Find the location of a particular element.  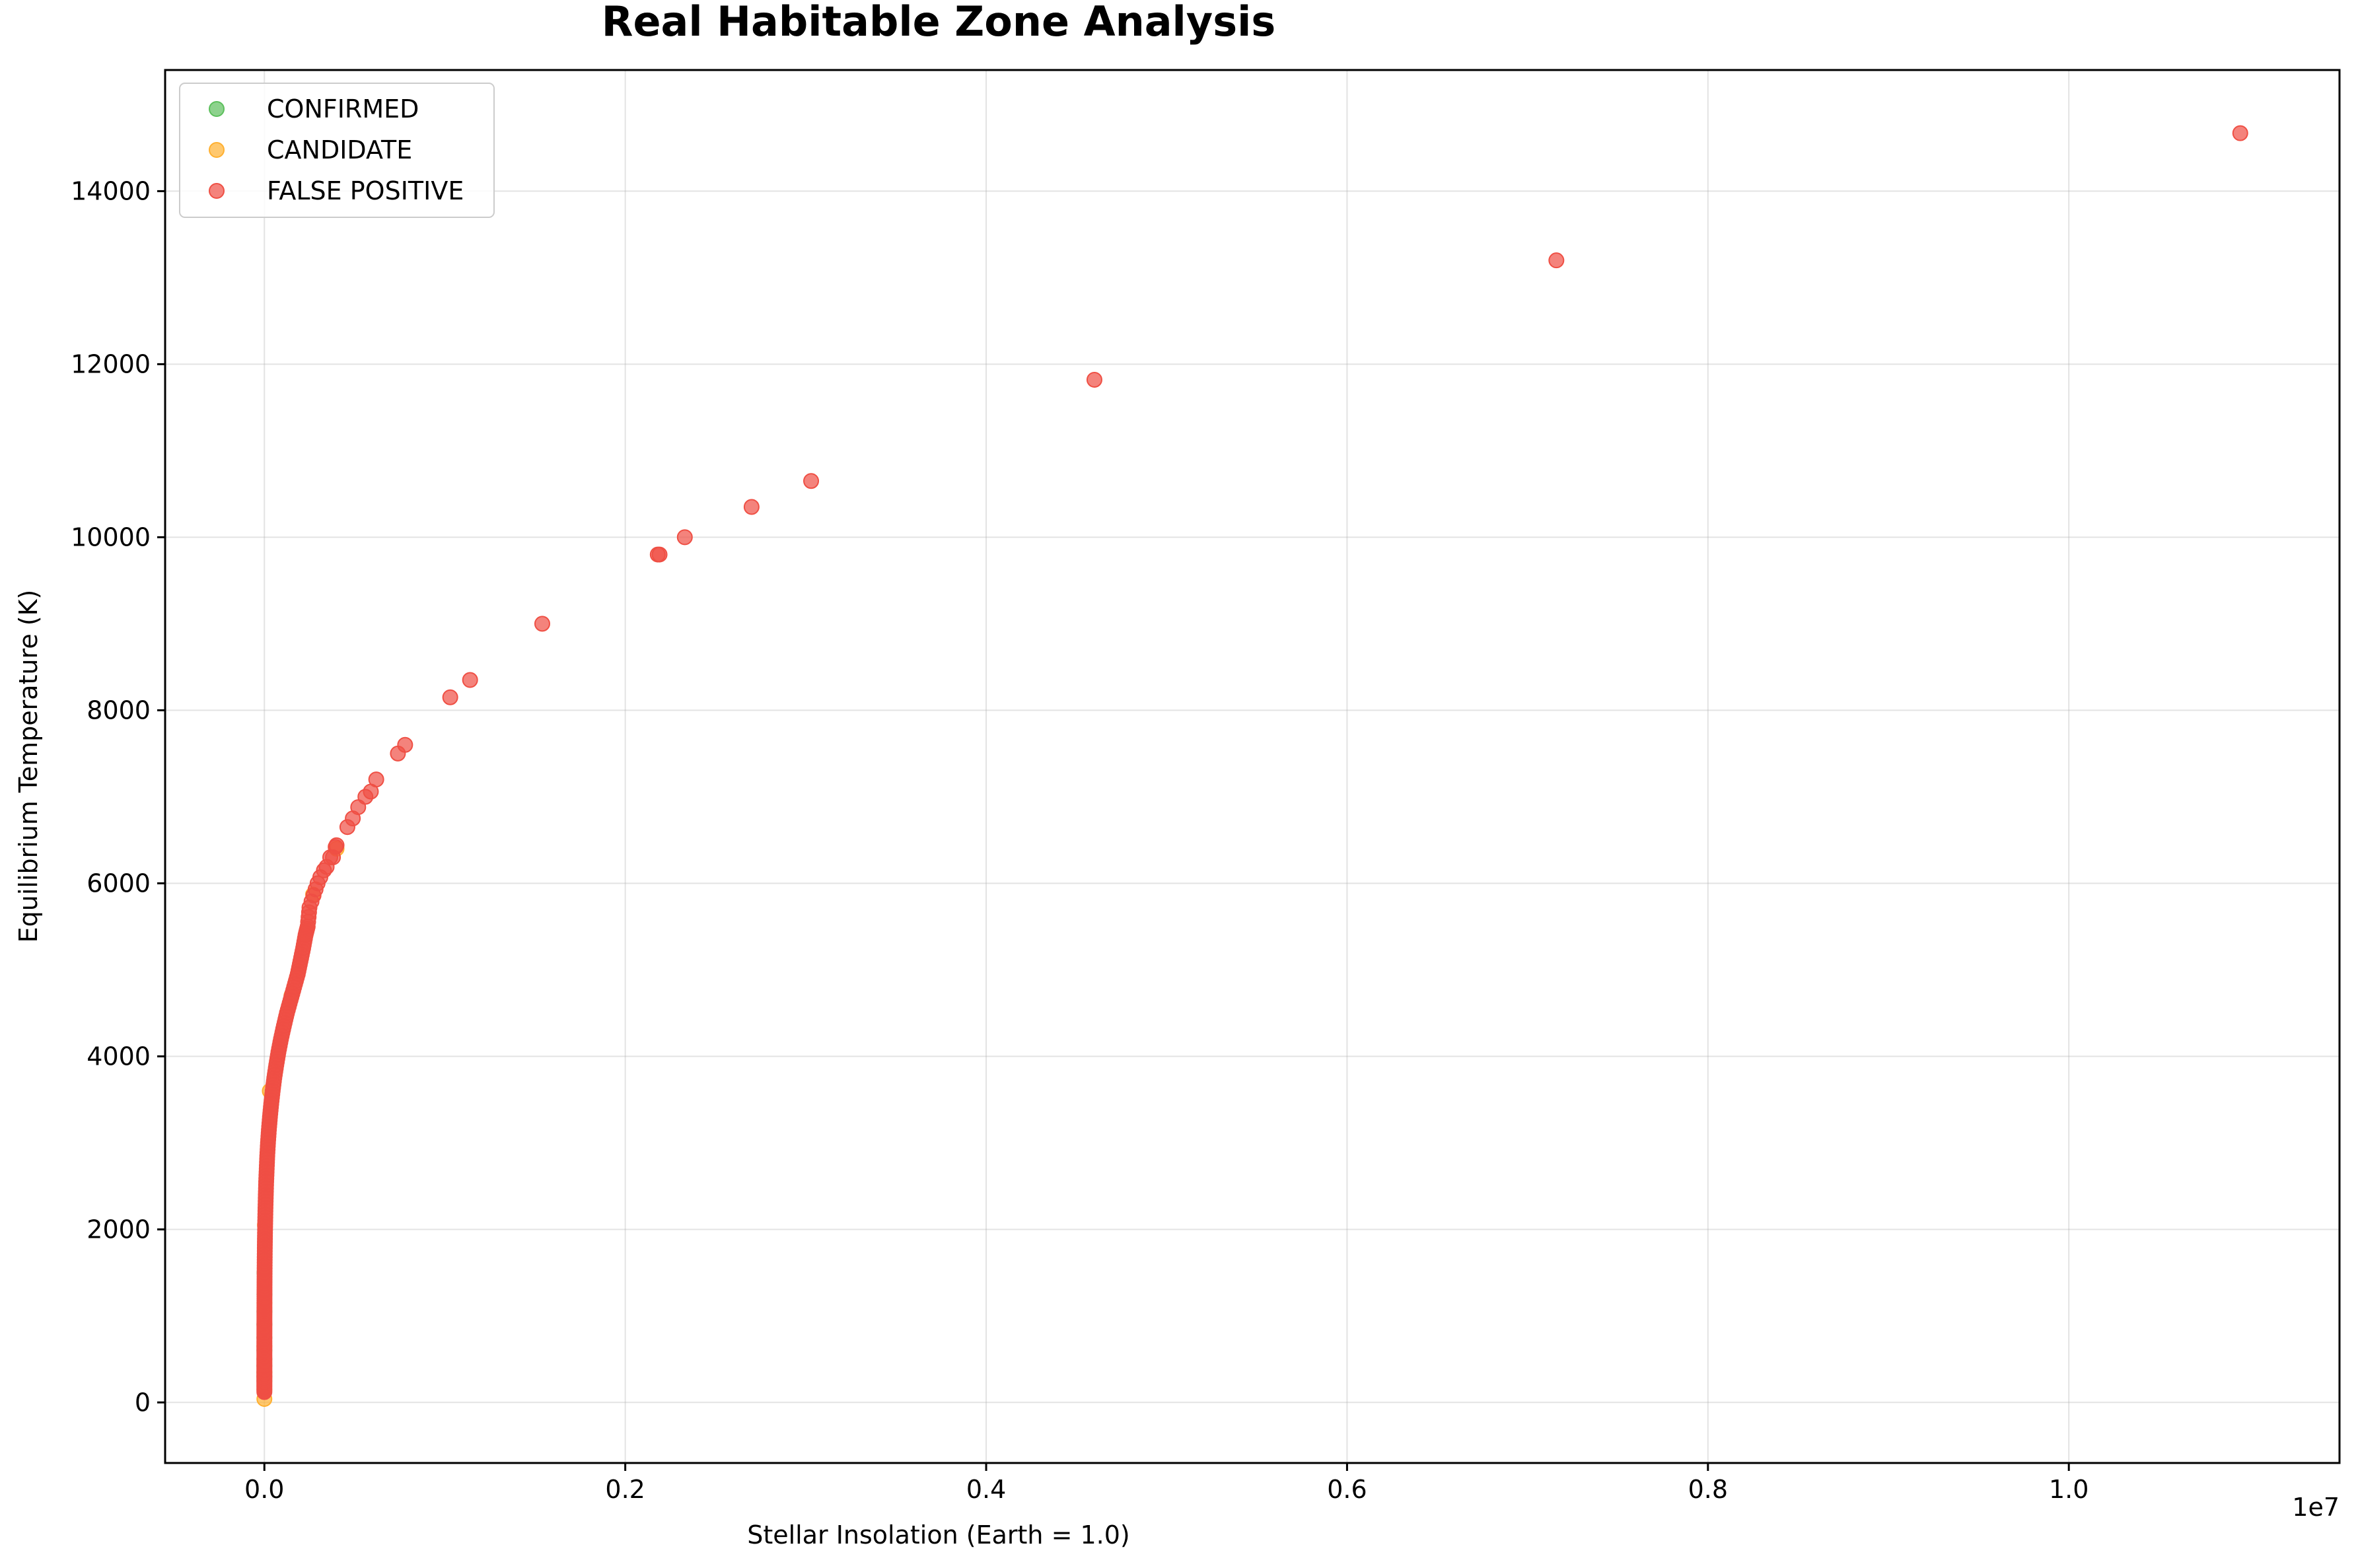

y-tick-label: 8000 is located at coordinates (119, 710).